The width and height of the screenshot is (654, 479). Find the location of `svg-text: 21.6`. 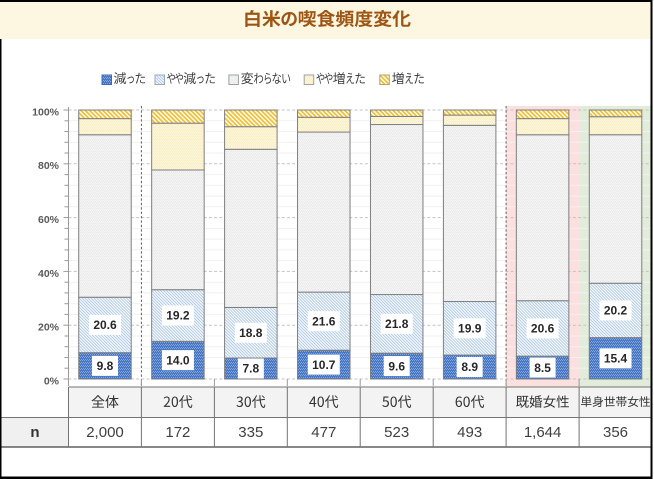

svg-text: 21.6 is located at coordinates (324, 321).